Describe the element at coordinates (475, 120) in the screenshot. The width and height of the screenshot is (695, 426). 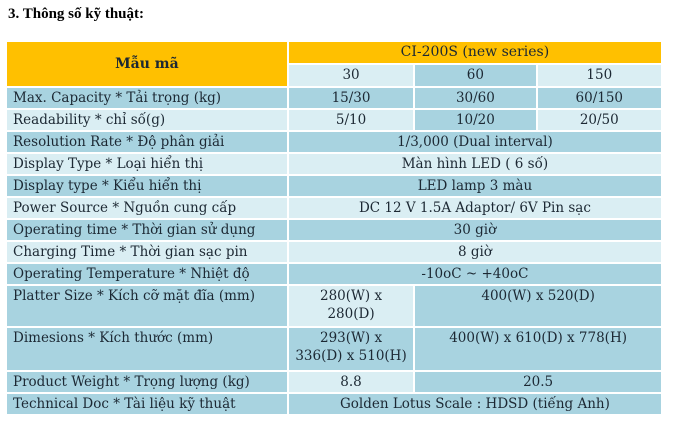
I see `value-cell-60: 10/20` at that location.